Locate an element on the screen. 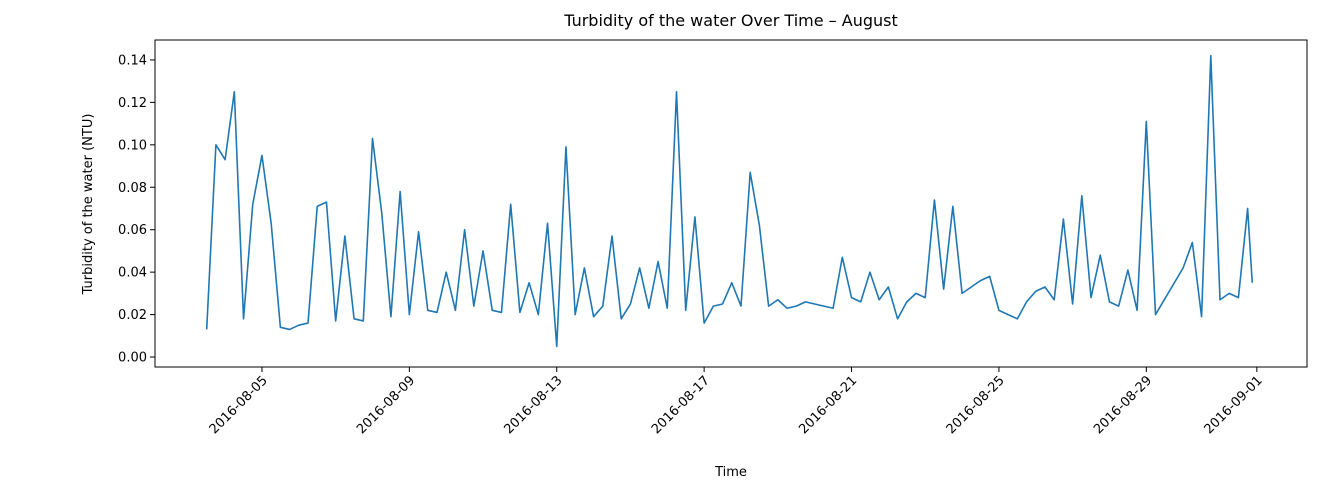 The width and height of the screenshot is (1336, 480). x-tick-label: 2016-08-25 is located at coordinates (976, 405).